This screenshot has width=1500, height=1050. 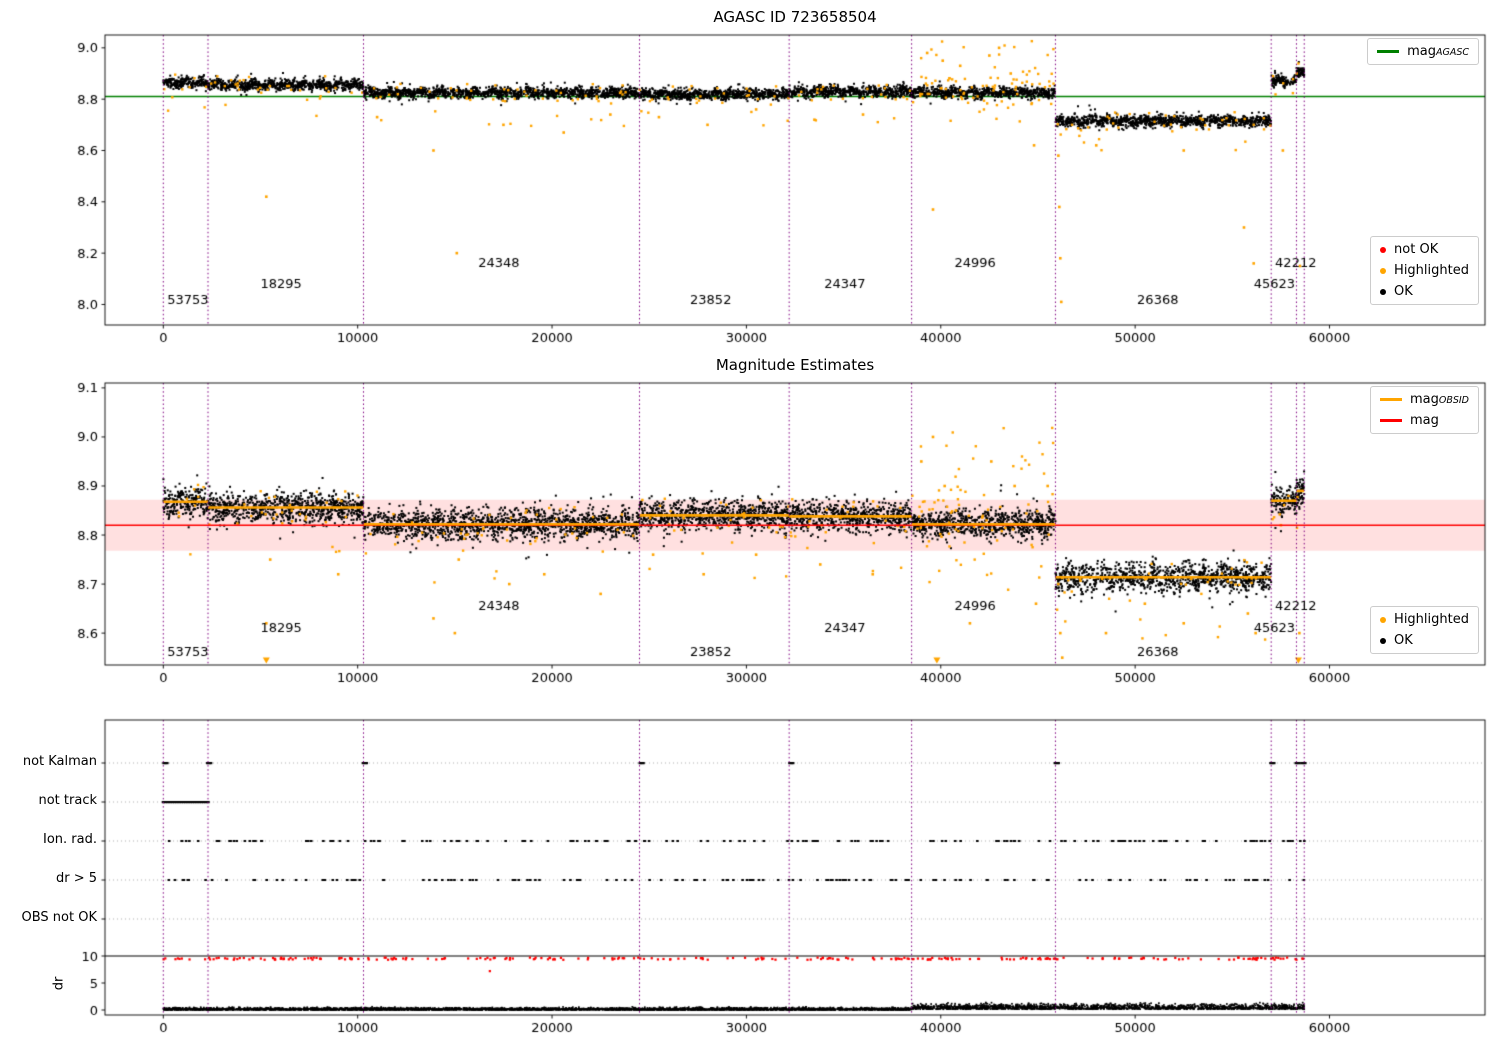 What do you see at coordinates (76, 878) in the screenshot?
I see `flag-row-label-dr-gt-5: dr > 5` at bounding box center [76, 878].